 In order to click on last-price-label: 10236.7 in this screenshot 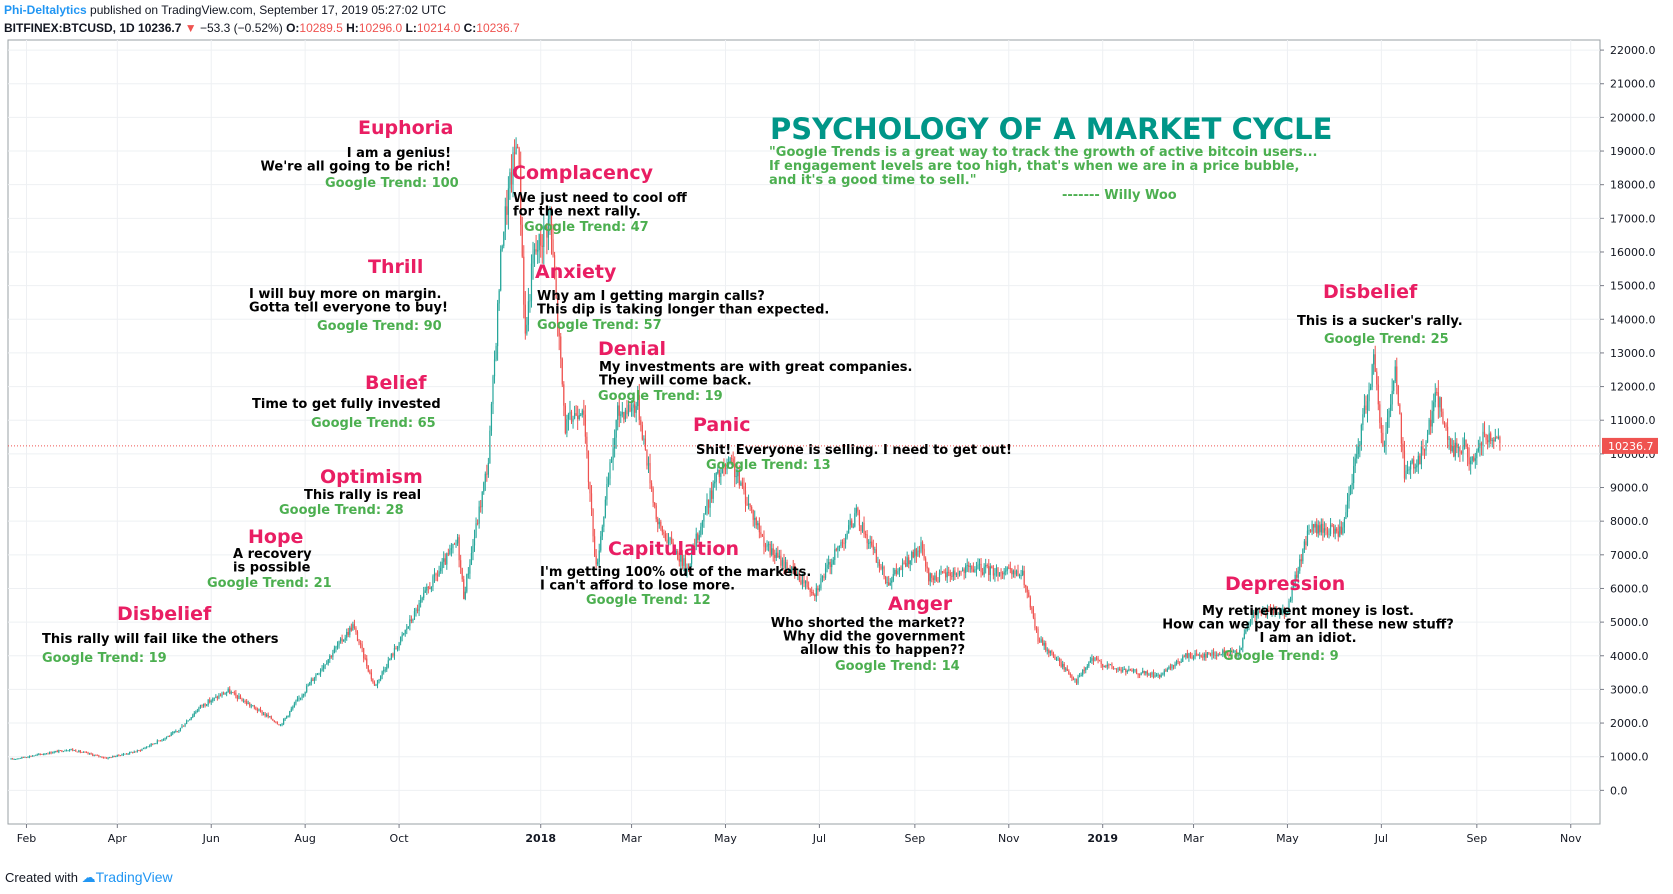, I will do `click(1631, 446)`.